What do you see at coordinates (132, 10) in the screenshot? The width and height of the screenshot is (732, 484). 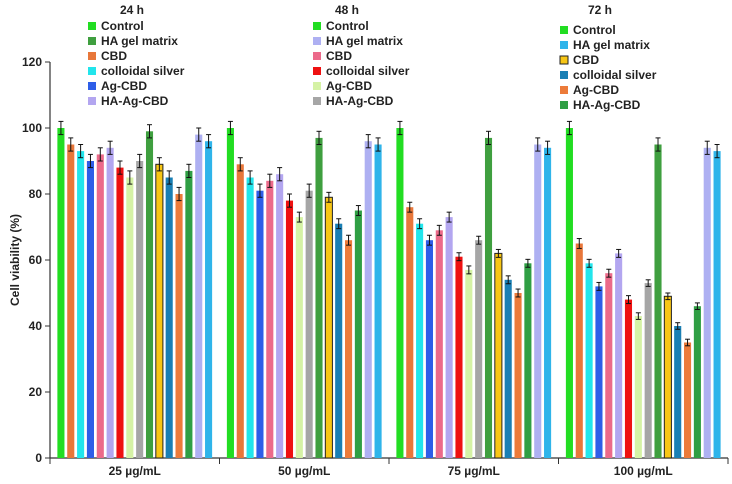 I see `legend-title: 24 h` at bounding box center [132, 10].